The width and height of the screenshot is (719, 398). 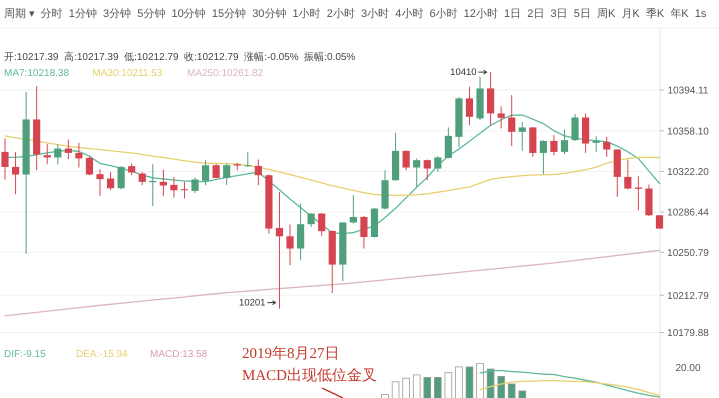 I want to click on annotation: 10410, so click(x=463, y=72).